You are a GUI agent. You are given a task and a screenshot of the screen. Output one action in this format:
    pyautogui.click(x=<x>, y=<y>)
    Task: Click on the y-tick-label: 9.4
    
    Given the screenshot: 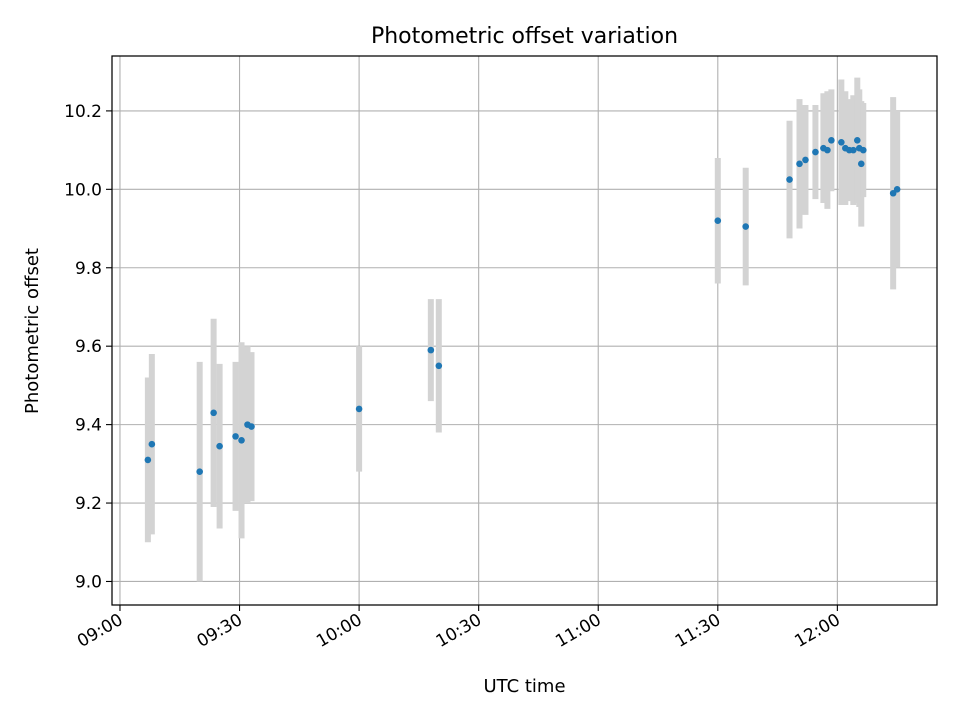 What is the action you would take?
    pyautogui.click(x=88, y=426)
    